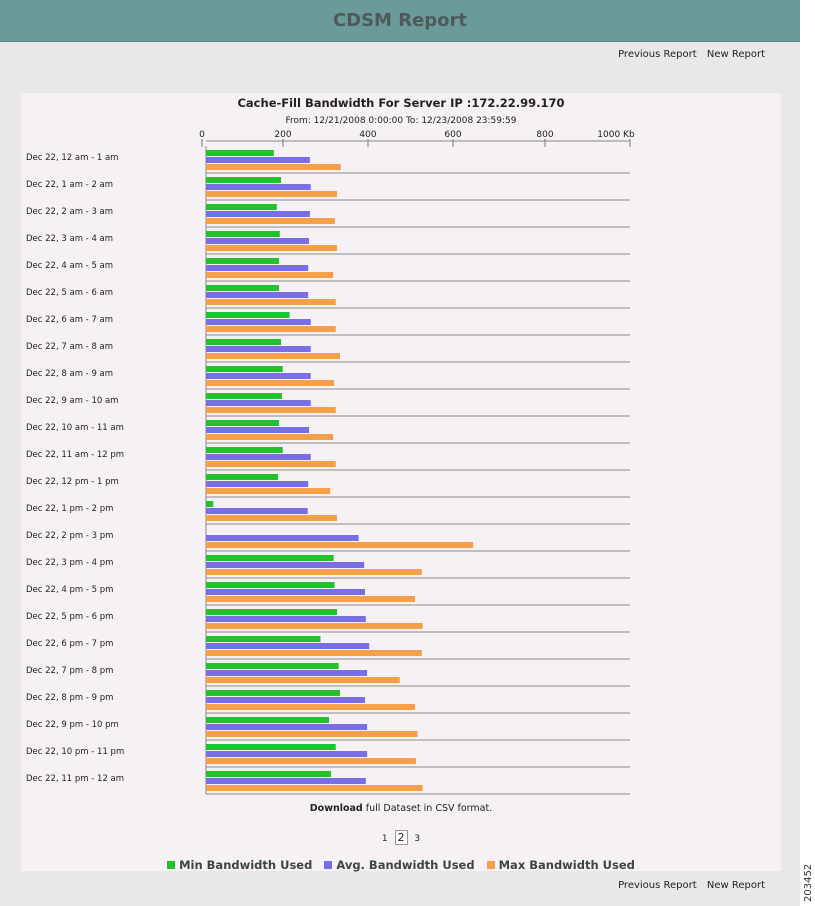 The image size is (815, 906). What do you see at coordinates (202, 135) in the screenshot?
I see `x-tick-label: 0` at bounding box center [202, 135].